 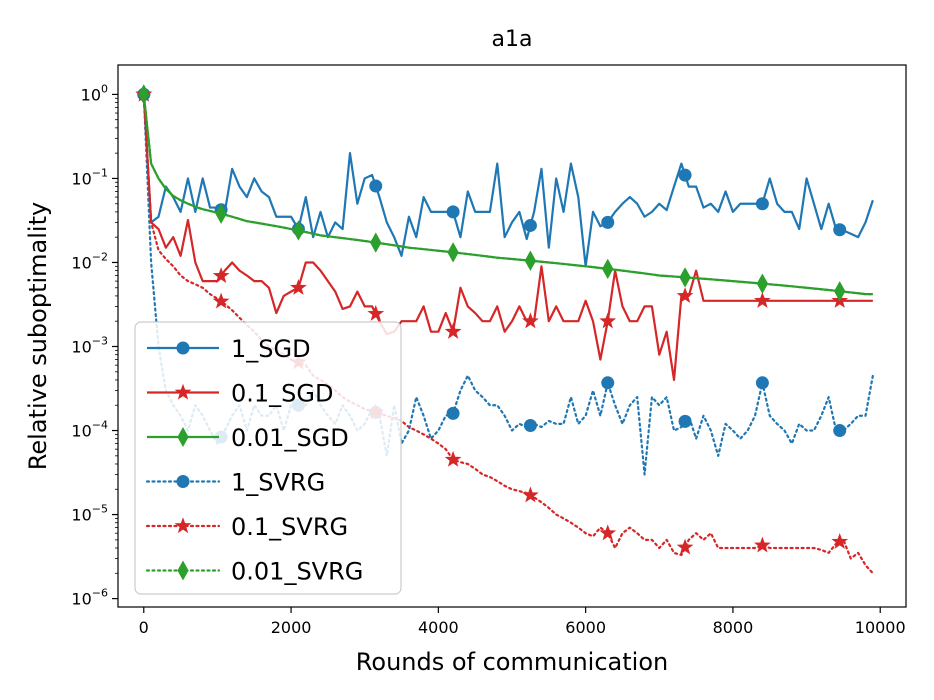 I want to click on x-tick-label: 10000, so click(x=880, y=627).